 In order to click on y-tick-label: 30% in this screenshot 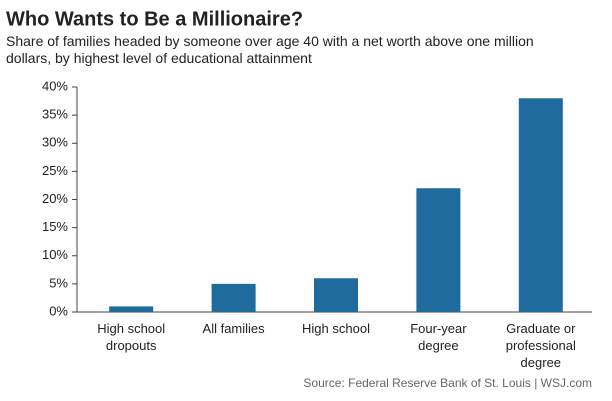, I will do `click(55, 142)`.